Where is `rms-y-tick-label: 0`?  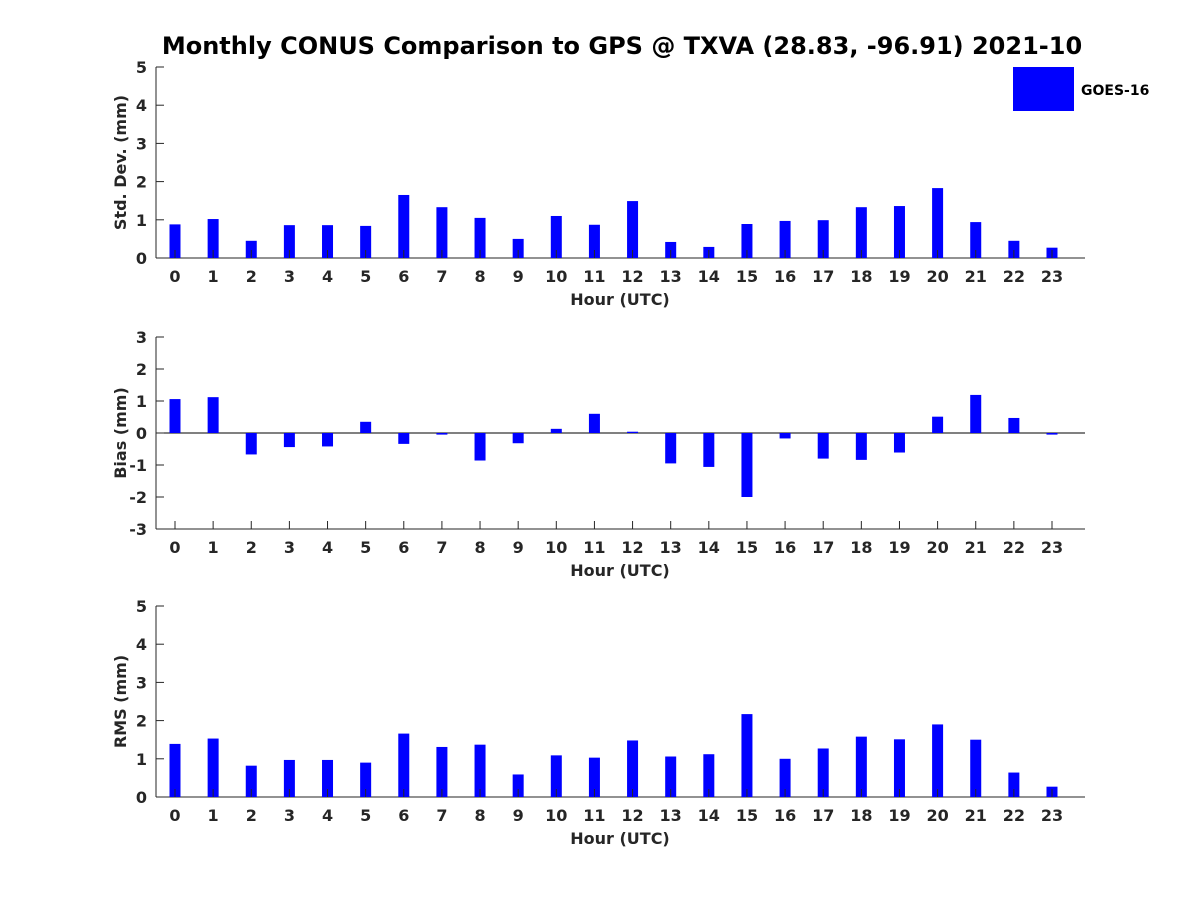
rms-y-tick-label: 0 is located at coordinates (141, 797).